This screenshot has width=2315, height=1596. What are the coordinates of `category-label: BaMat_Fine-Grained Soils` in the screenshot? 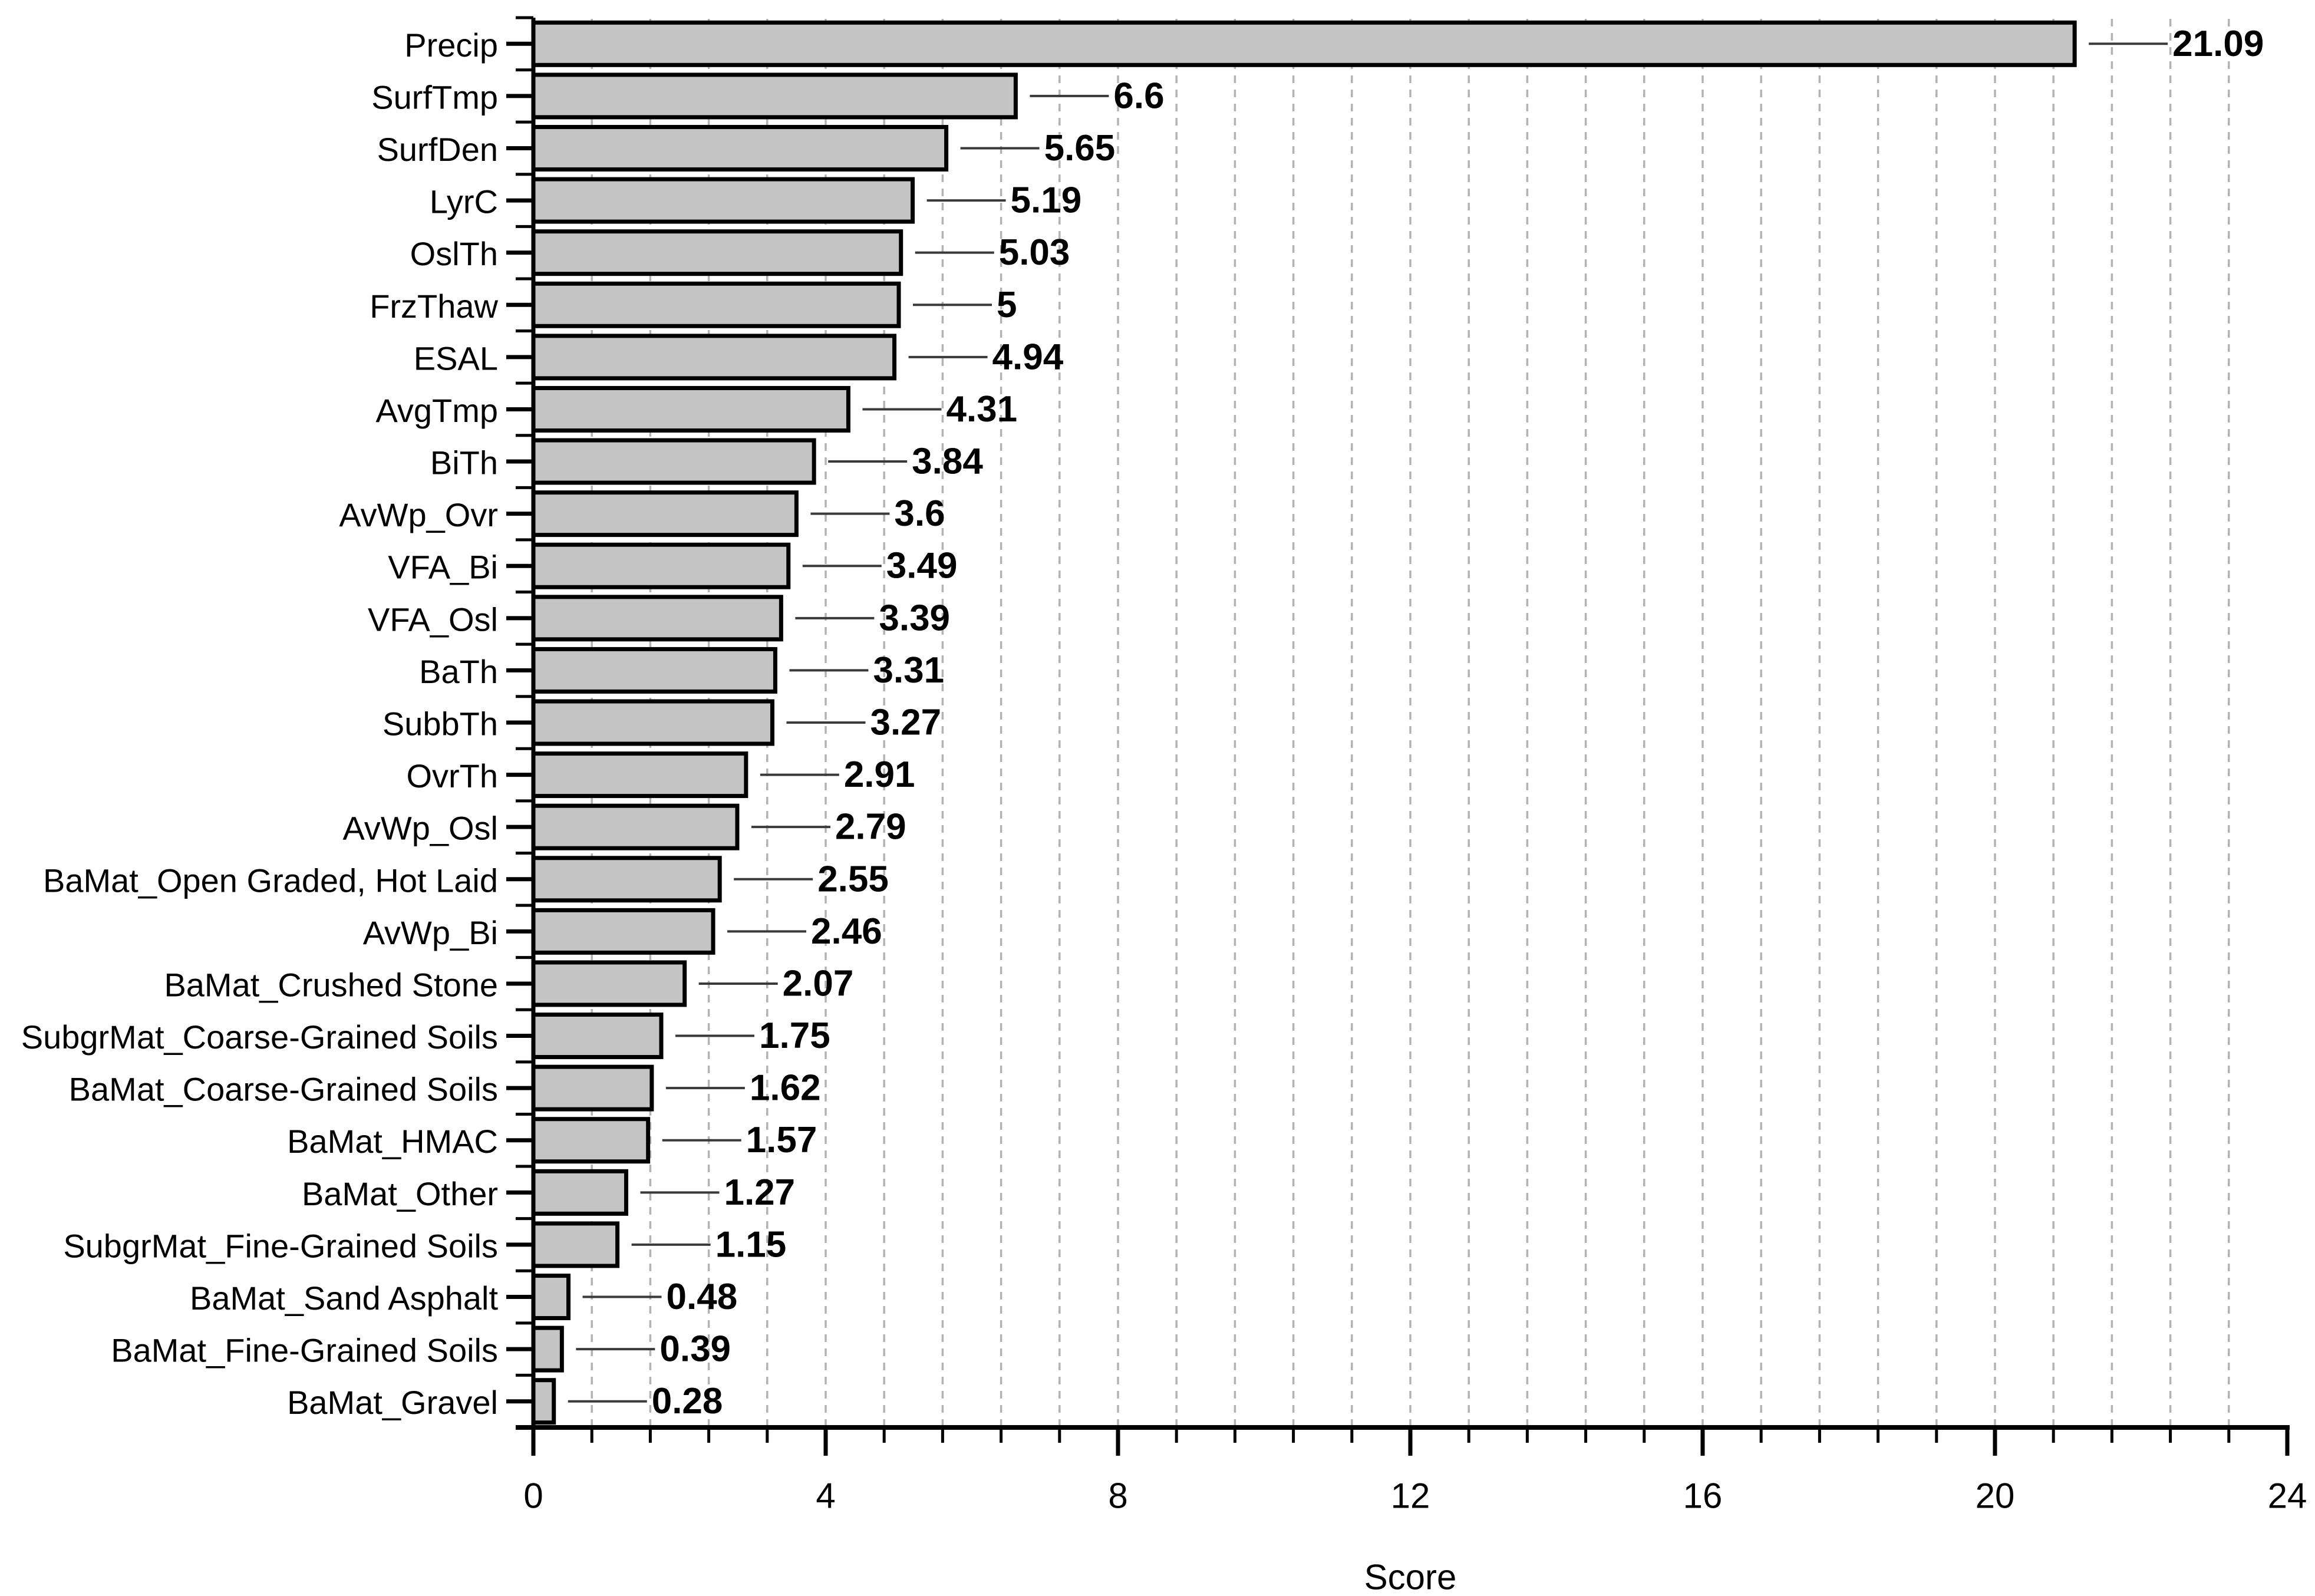 It's located at (304, 1351).